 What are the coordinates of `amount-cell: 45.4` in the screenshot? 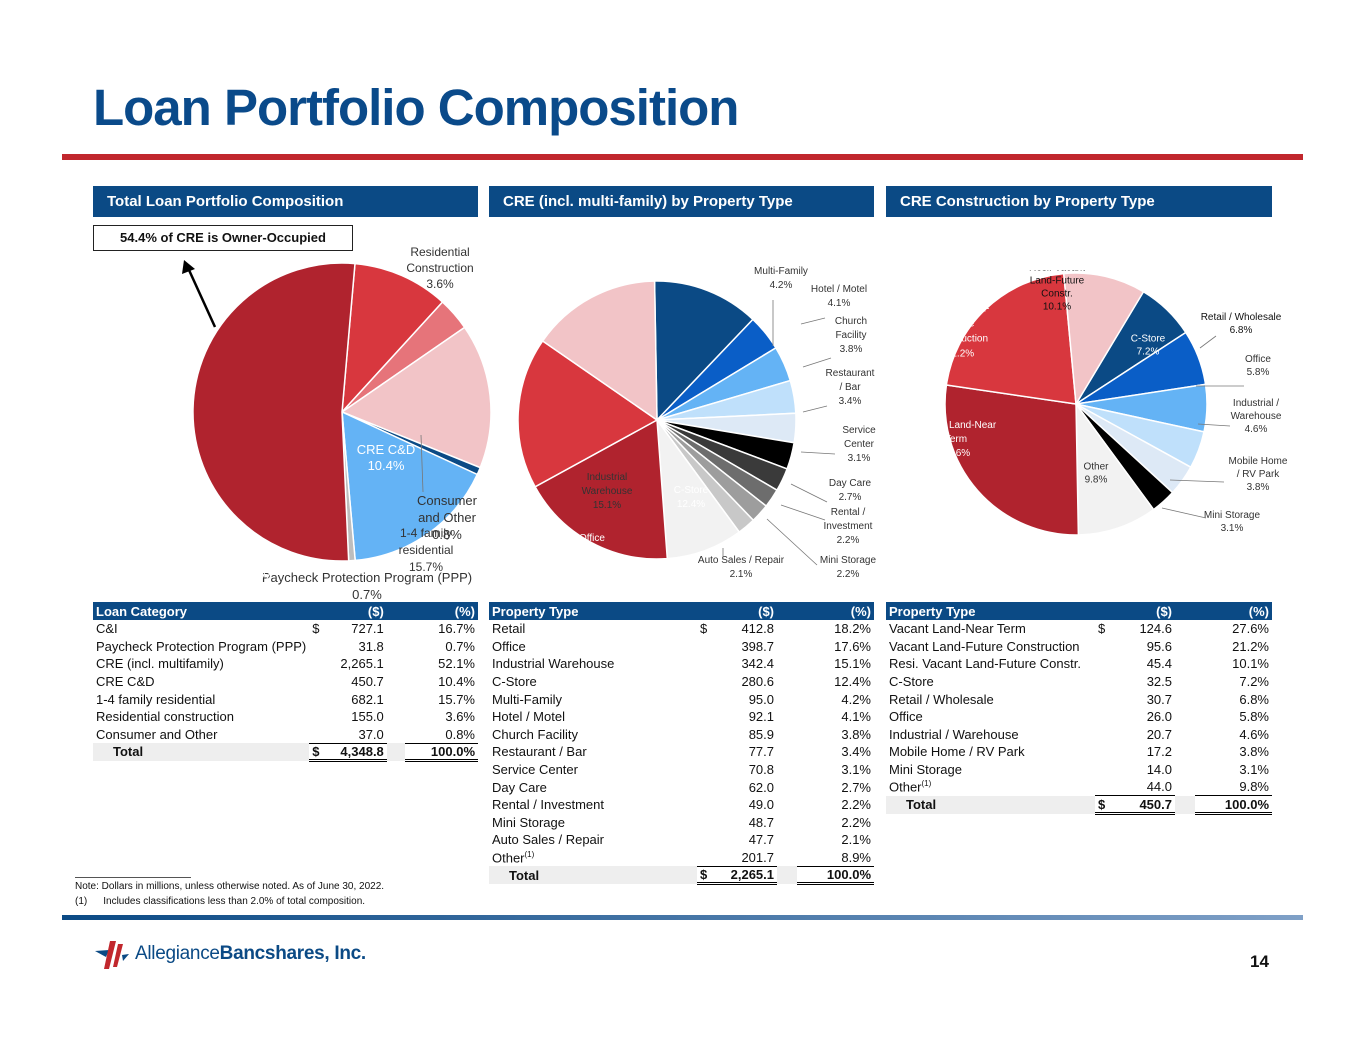 It's located at (1159, 664).